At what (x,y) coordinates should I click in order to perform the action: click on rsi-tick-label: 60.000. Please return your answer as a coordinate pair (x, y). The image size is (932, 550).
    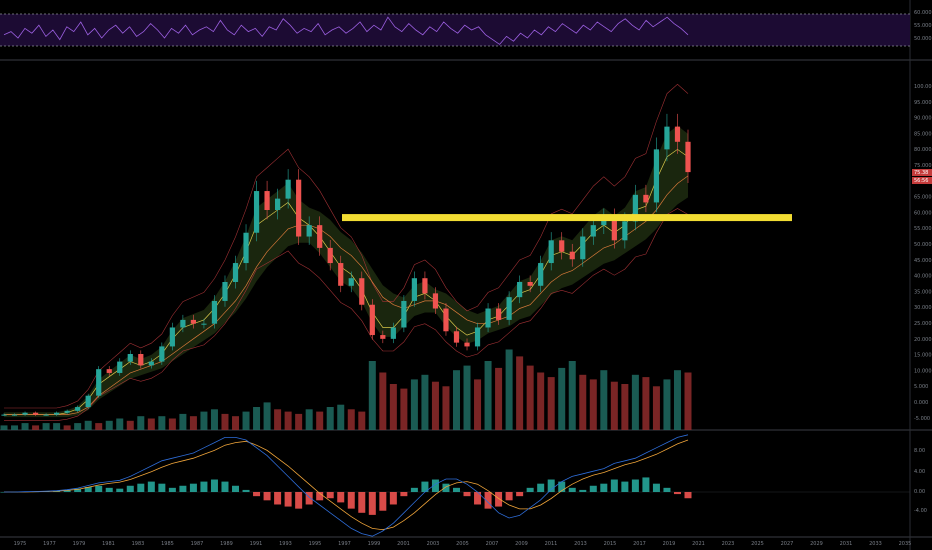
    Looking at the image, I should click on (923, 13).